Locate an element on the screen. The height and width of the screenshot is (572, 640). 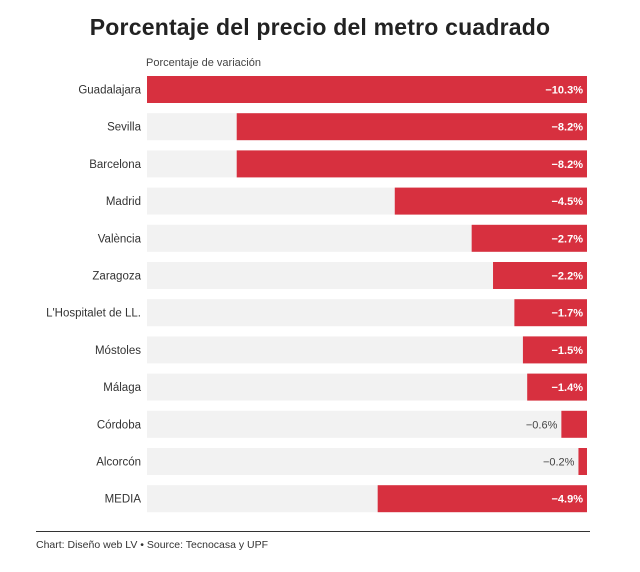
category-label: Madrid is located at coordinates (123, 202).